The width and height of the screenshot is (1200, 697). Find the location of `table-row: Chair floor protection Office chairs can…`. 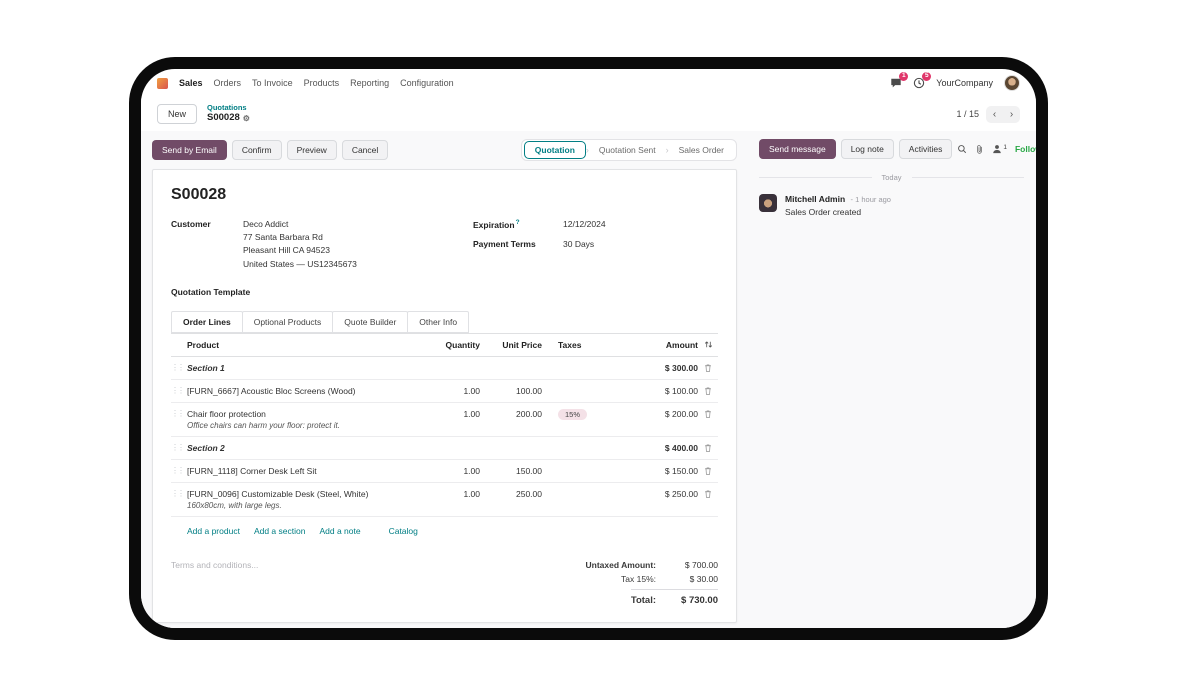

table-row: Chair floor protection Office chairs can… is located at coordinates (444, 420).